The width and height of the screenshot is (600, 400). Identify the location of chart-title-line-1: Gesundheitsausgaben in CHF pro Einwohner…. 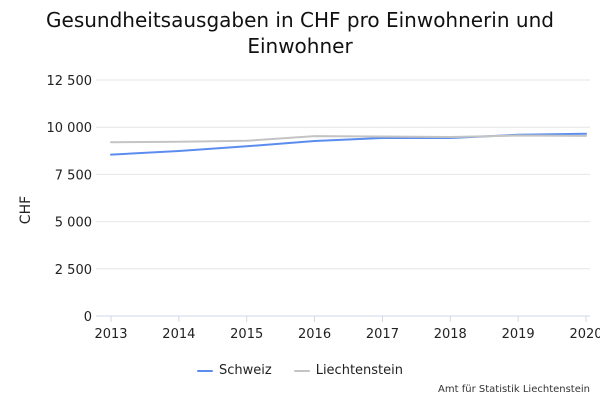
(300, 20).